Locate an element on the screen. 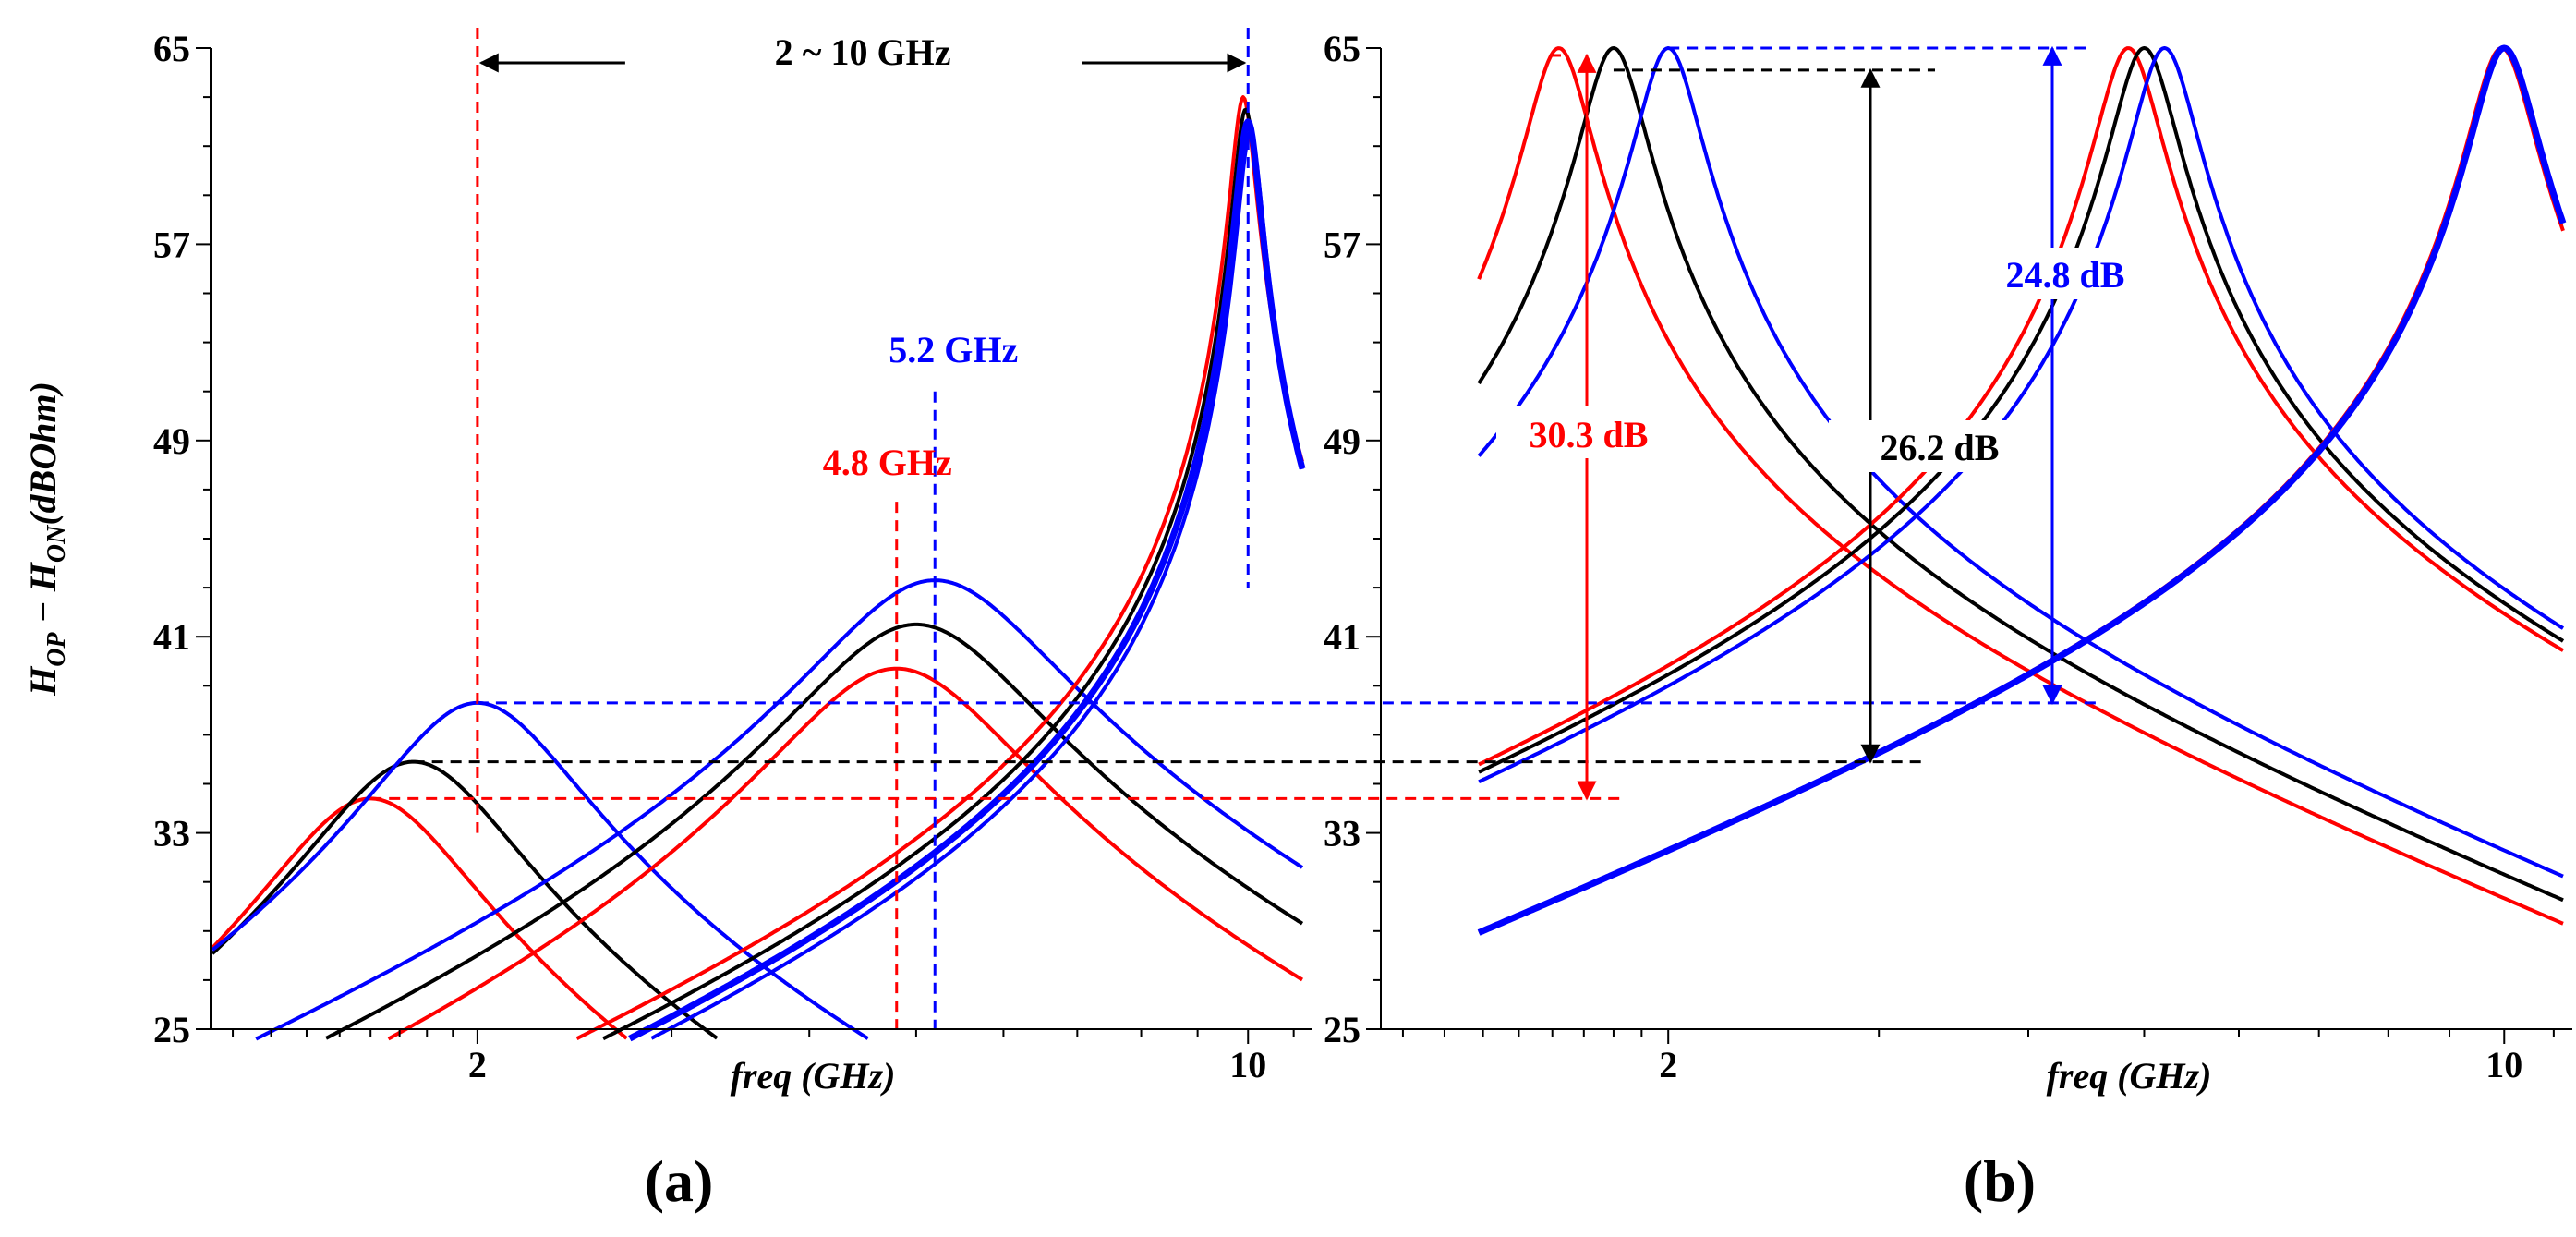 Image resolution: width=2576 pixels, height=1237 pixels. a-series-peak-blue is located at coordinates (540, 870).